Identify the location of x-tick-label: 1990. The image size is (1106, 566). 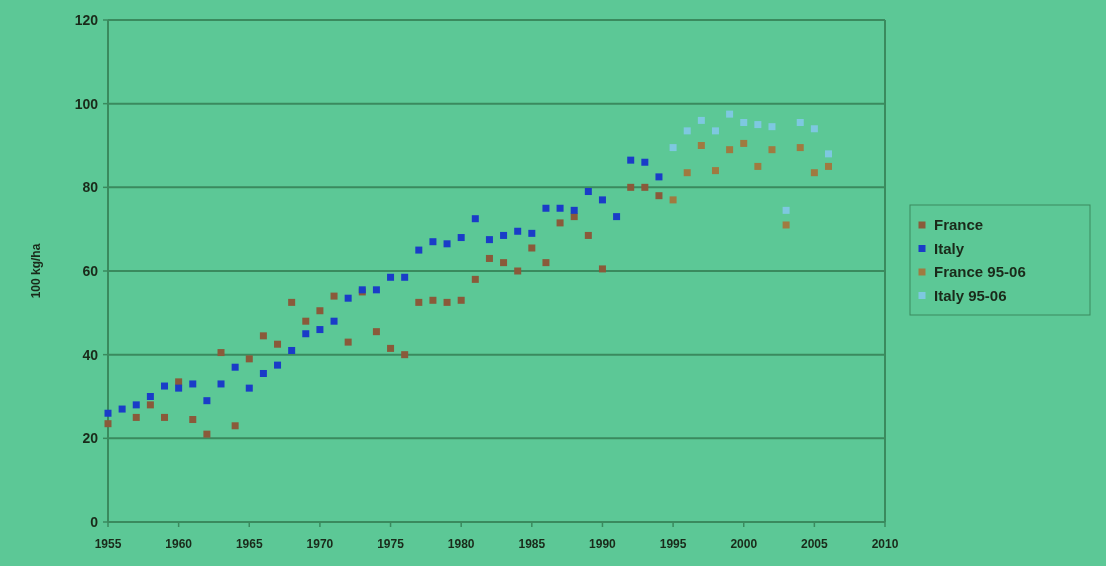
(603, 544).